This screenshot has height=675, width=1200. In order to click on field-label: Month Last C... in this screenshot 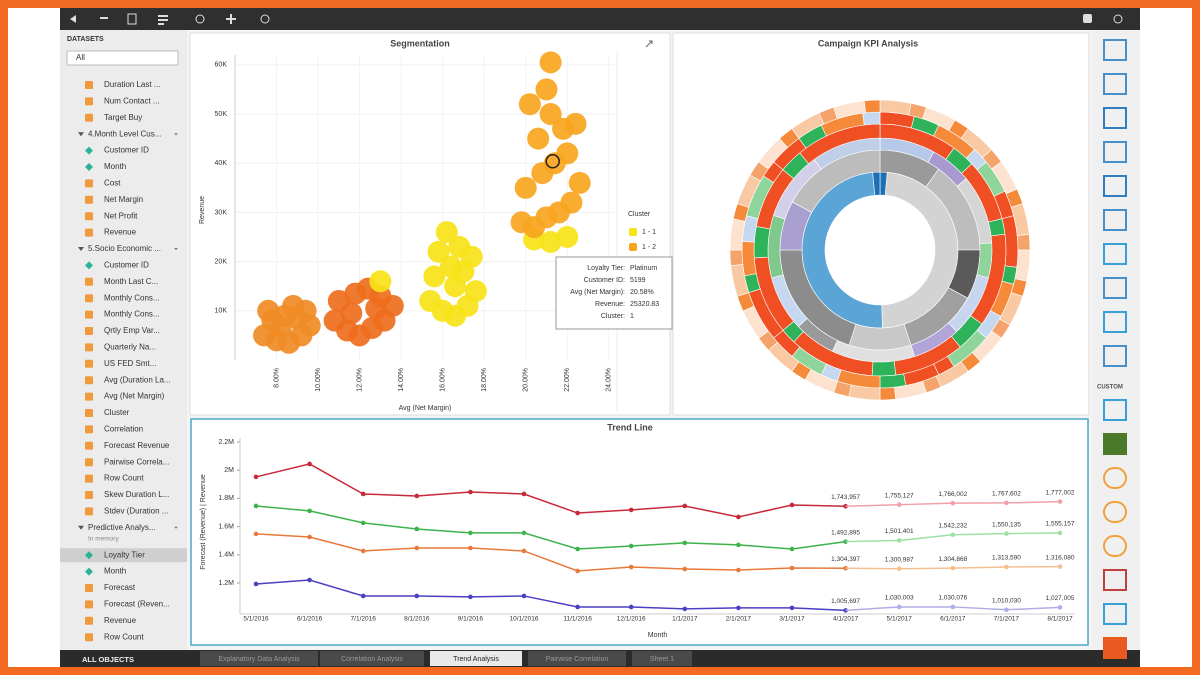, I will do `click(131, 281)`.